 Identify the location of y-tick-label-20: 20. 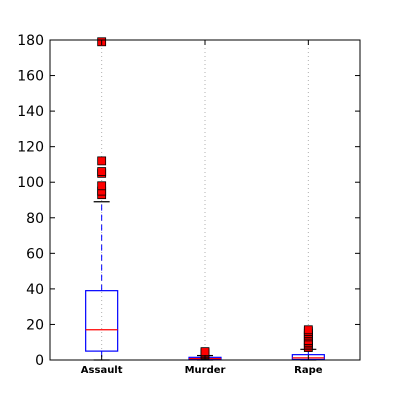
(35, 325).